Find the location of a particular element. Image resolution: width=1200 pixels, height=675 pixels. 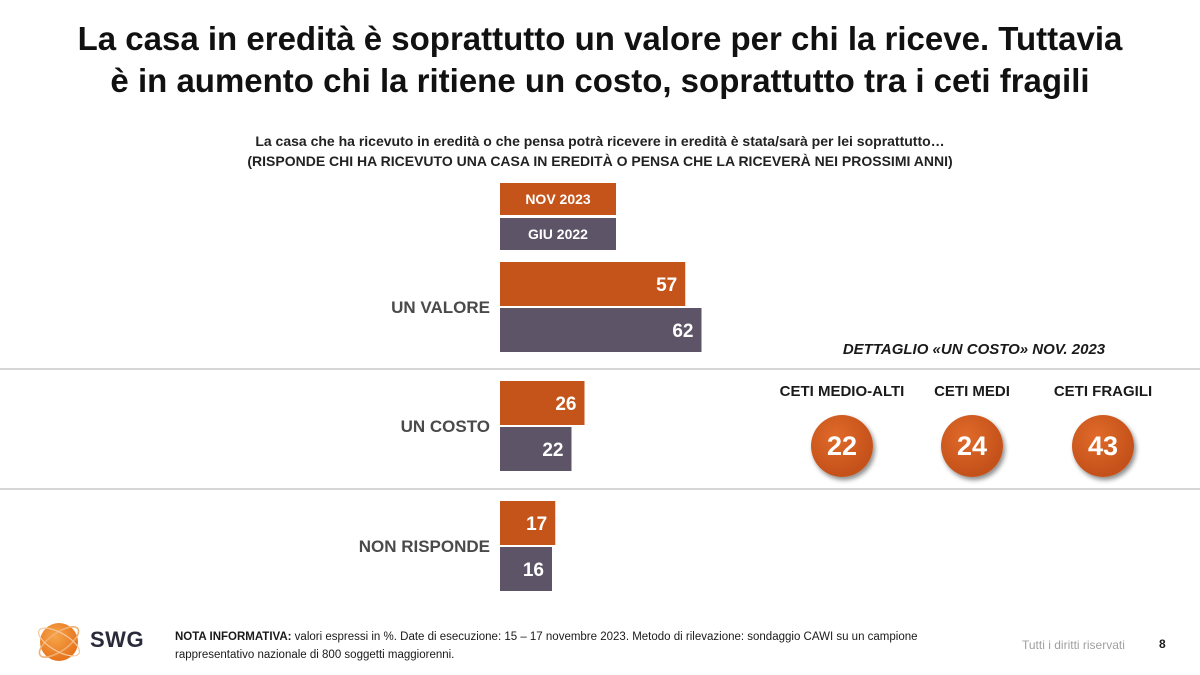

rights-text: Tutti i diritti riservati is located at coordinates (1073, 645).